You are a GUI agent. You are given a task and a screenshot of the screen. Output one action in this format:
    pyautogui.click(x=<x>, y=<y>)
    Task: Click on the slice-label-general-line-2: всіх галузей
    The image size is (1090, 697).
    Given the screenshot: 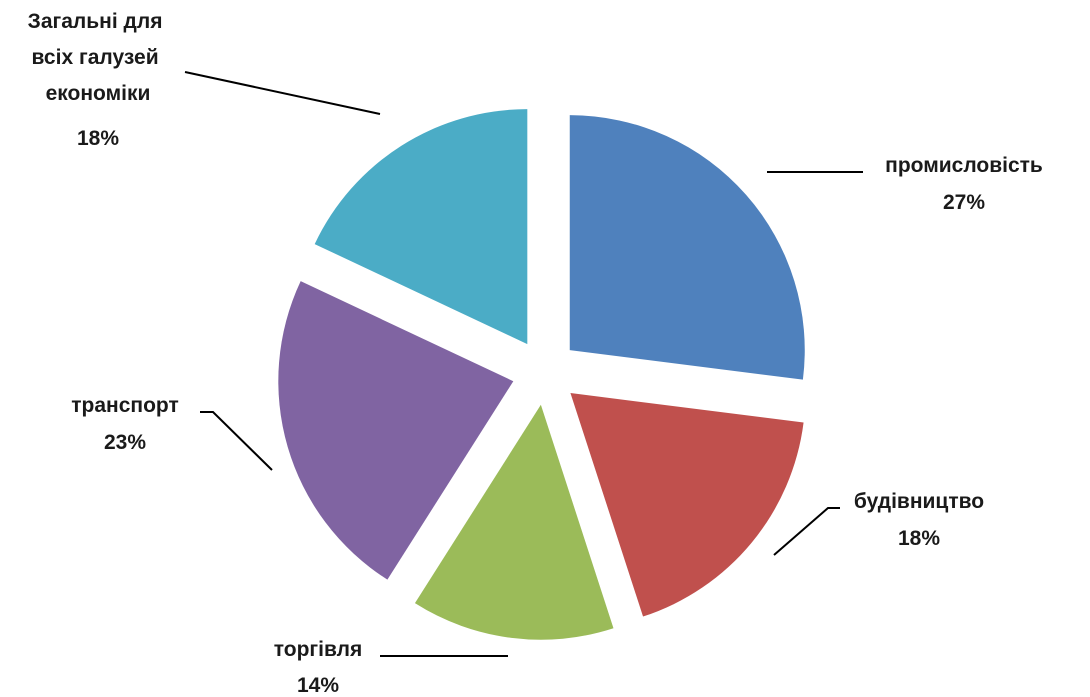 What is the action you would take?
    pyautogui.click(x=95, y=57)
    